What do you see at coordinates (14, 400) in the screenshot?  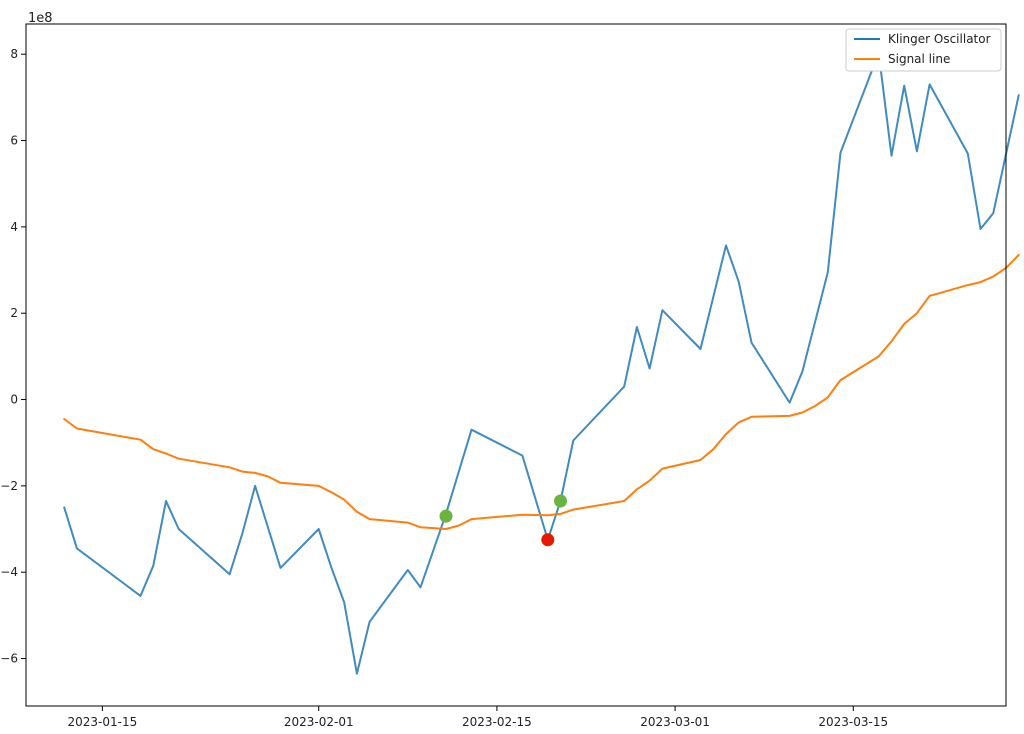 I see `y-tick-label-5: 0` at bounding box center [14, 400].